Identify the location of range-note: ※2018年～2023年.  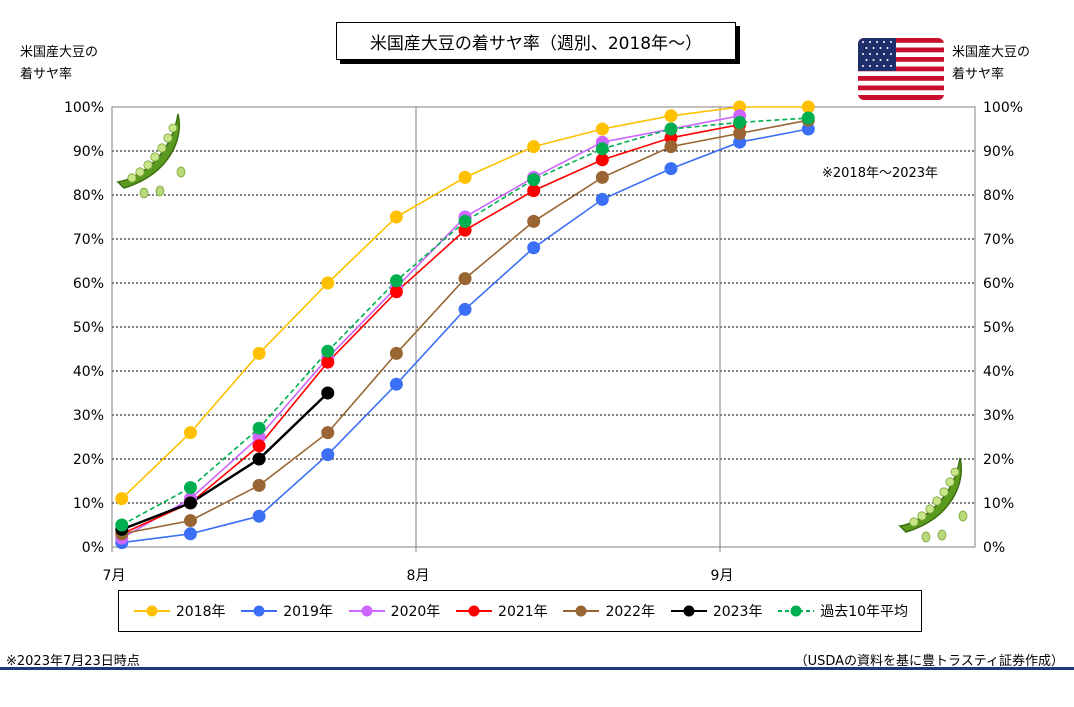
(880, 173).